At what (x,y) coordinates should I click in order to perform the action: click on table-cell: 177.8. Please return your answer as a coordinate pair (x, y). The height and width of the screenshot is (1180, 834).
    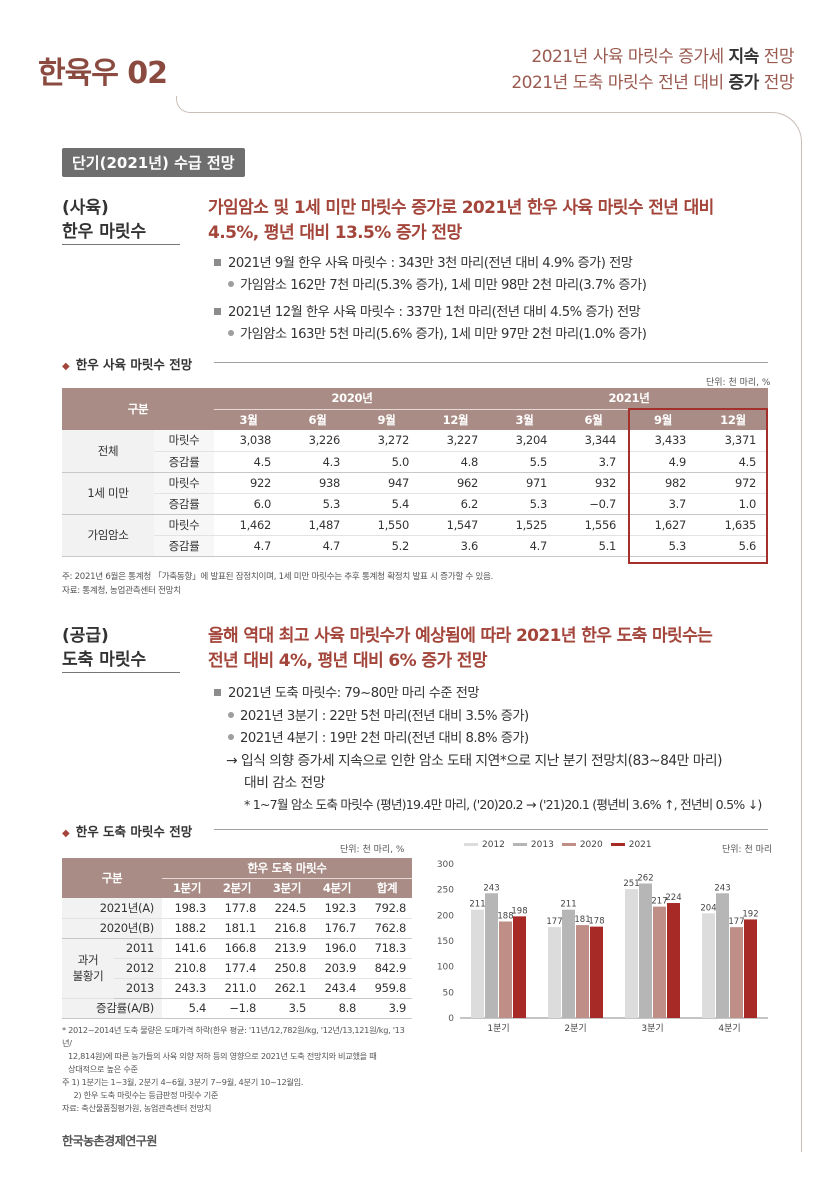
    Looking at the image, I should click on (237, 908).